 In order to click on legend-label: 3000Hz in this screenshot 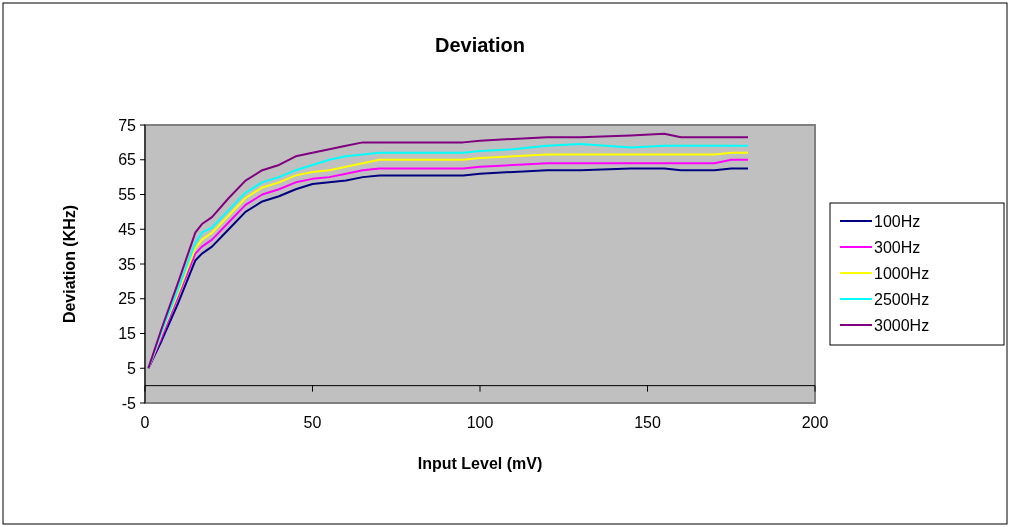, I will do `click(902, 325)`.